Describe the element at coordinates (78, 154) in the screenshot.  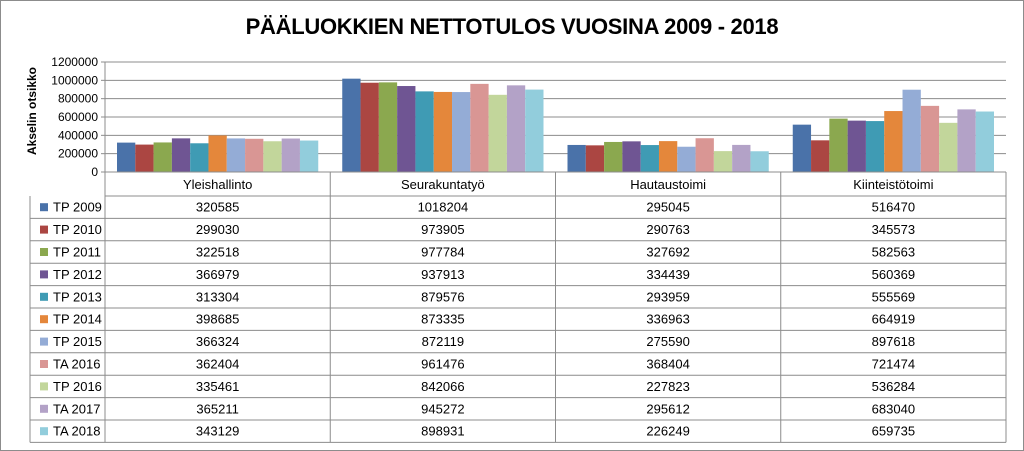
I see `y-tick-label: 200000` at that location.